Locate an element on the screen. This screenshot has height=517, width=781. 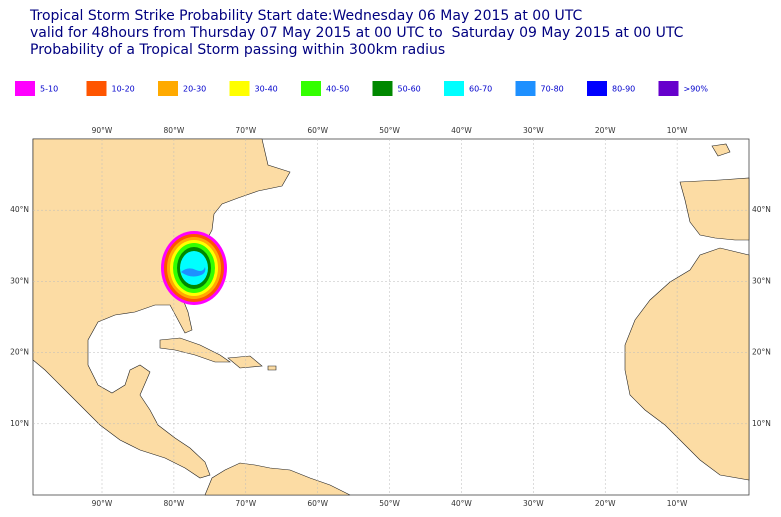
puerto-rico is located at coordinates (272, 368).